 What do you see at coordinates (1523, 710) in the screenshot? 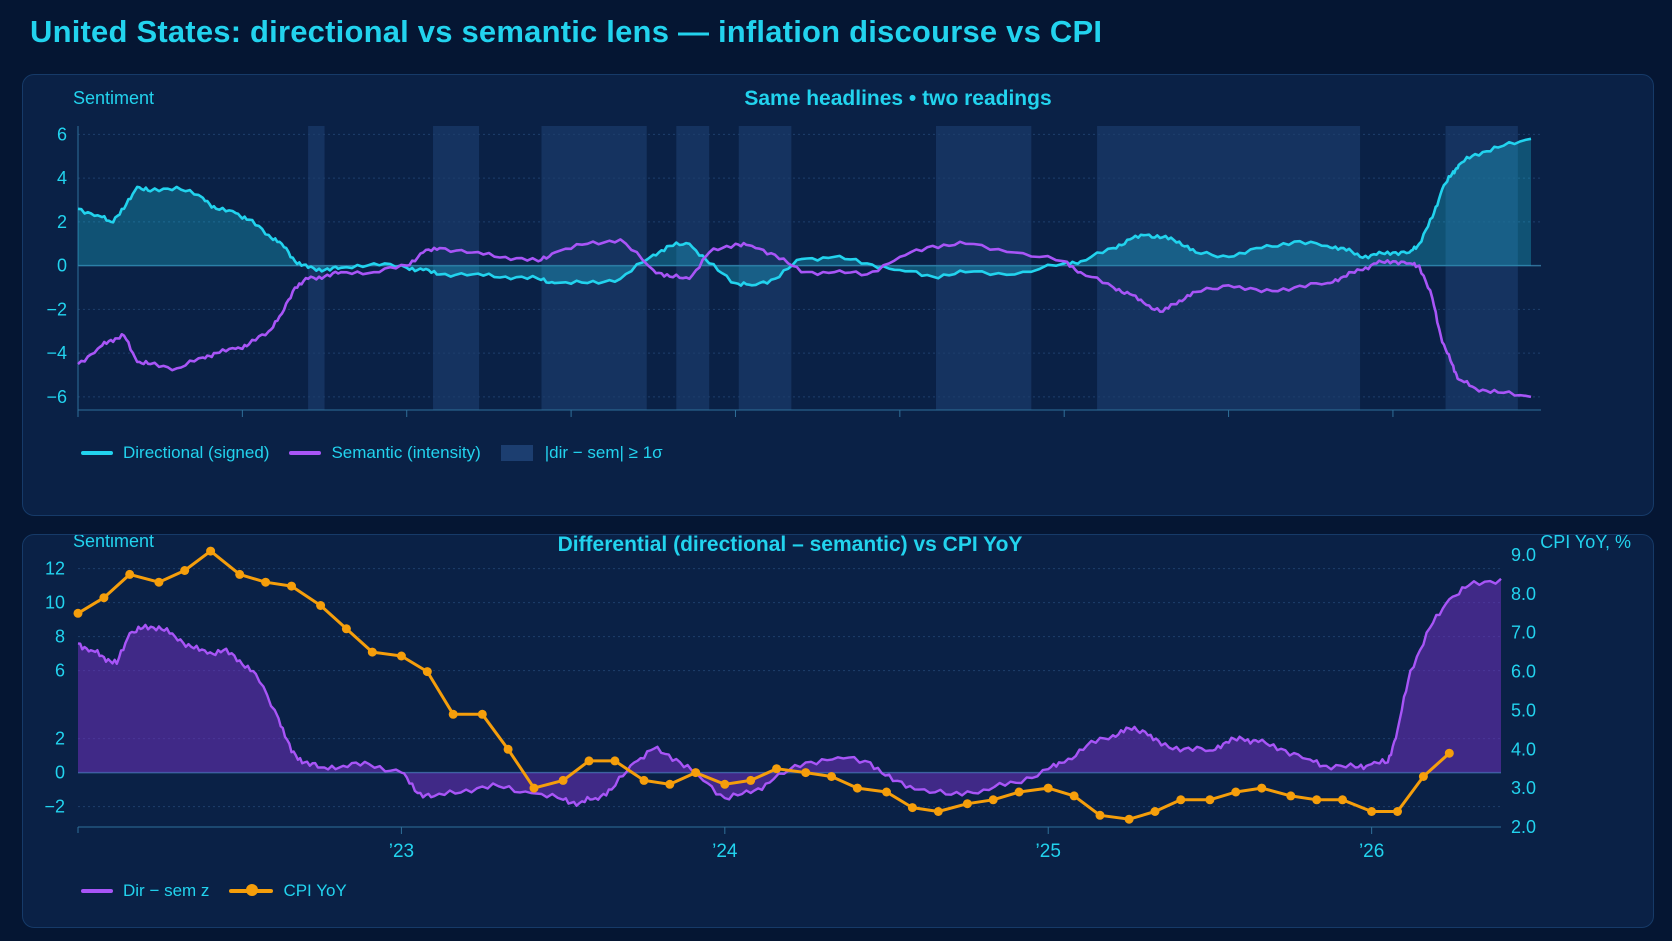
I see `right-y-tick-label: 5.0` at bounding box center [1523, 710].